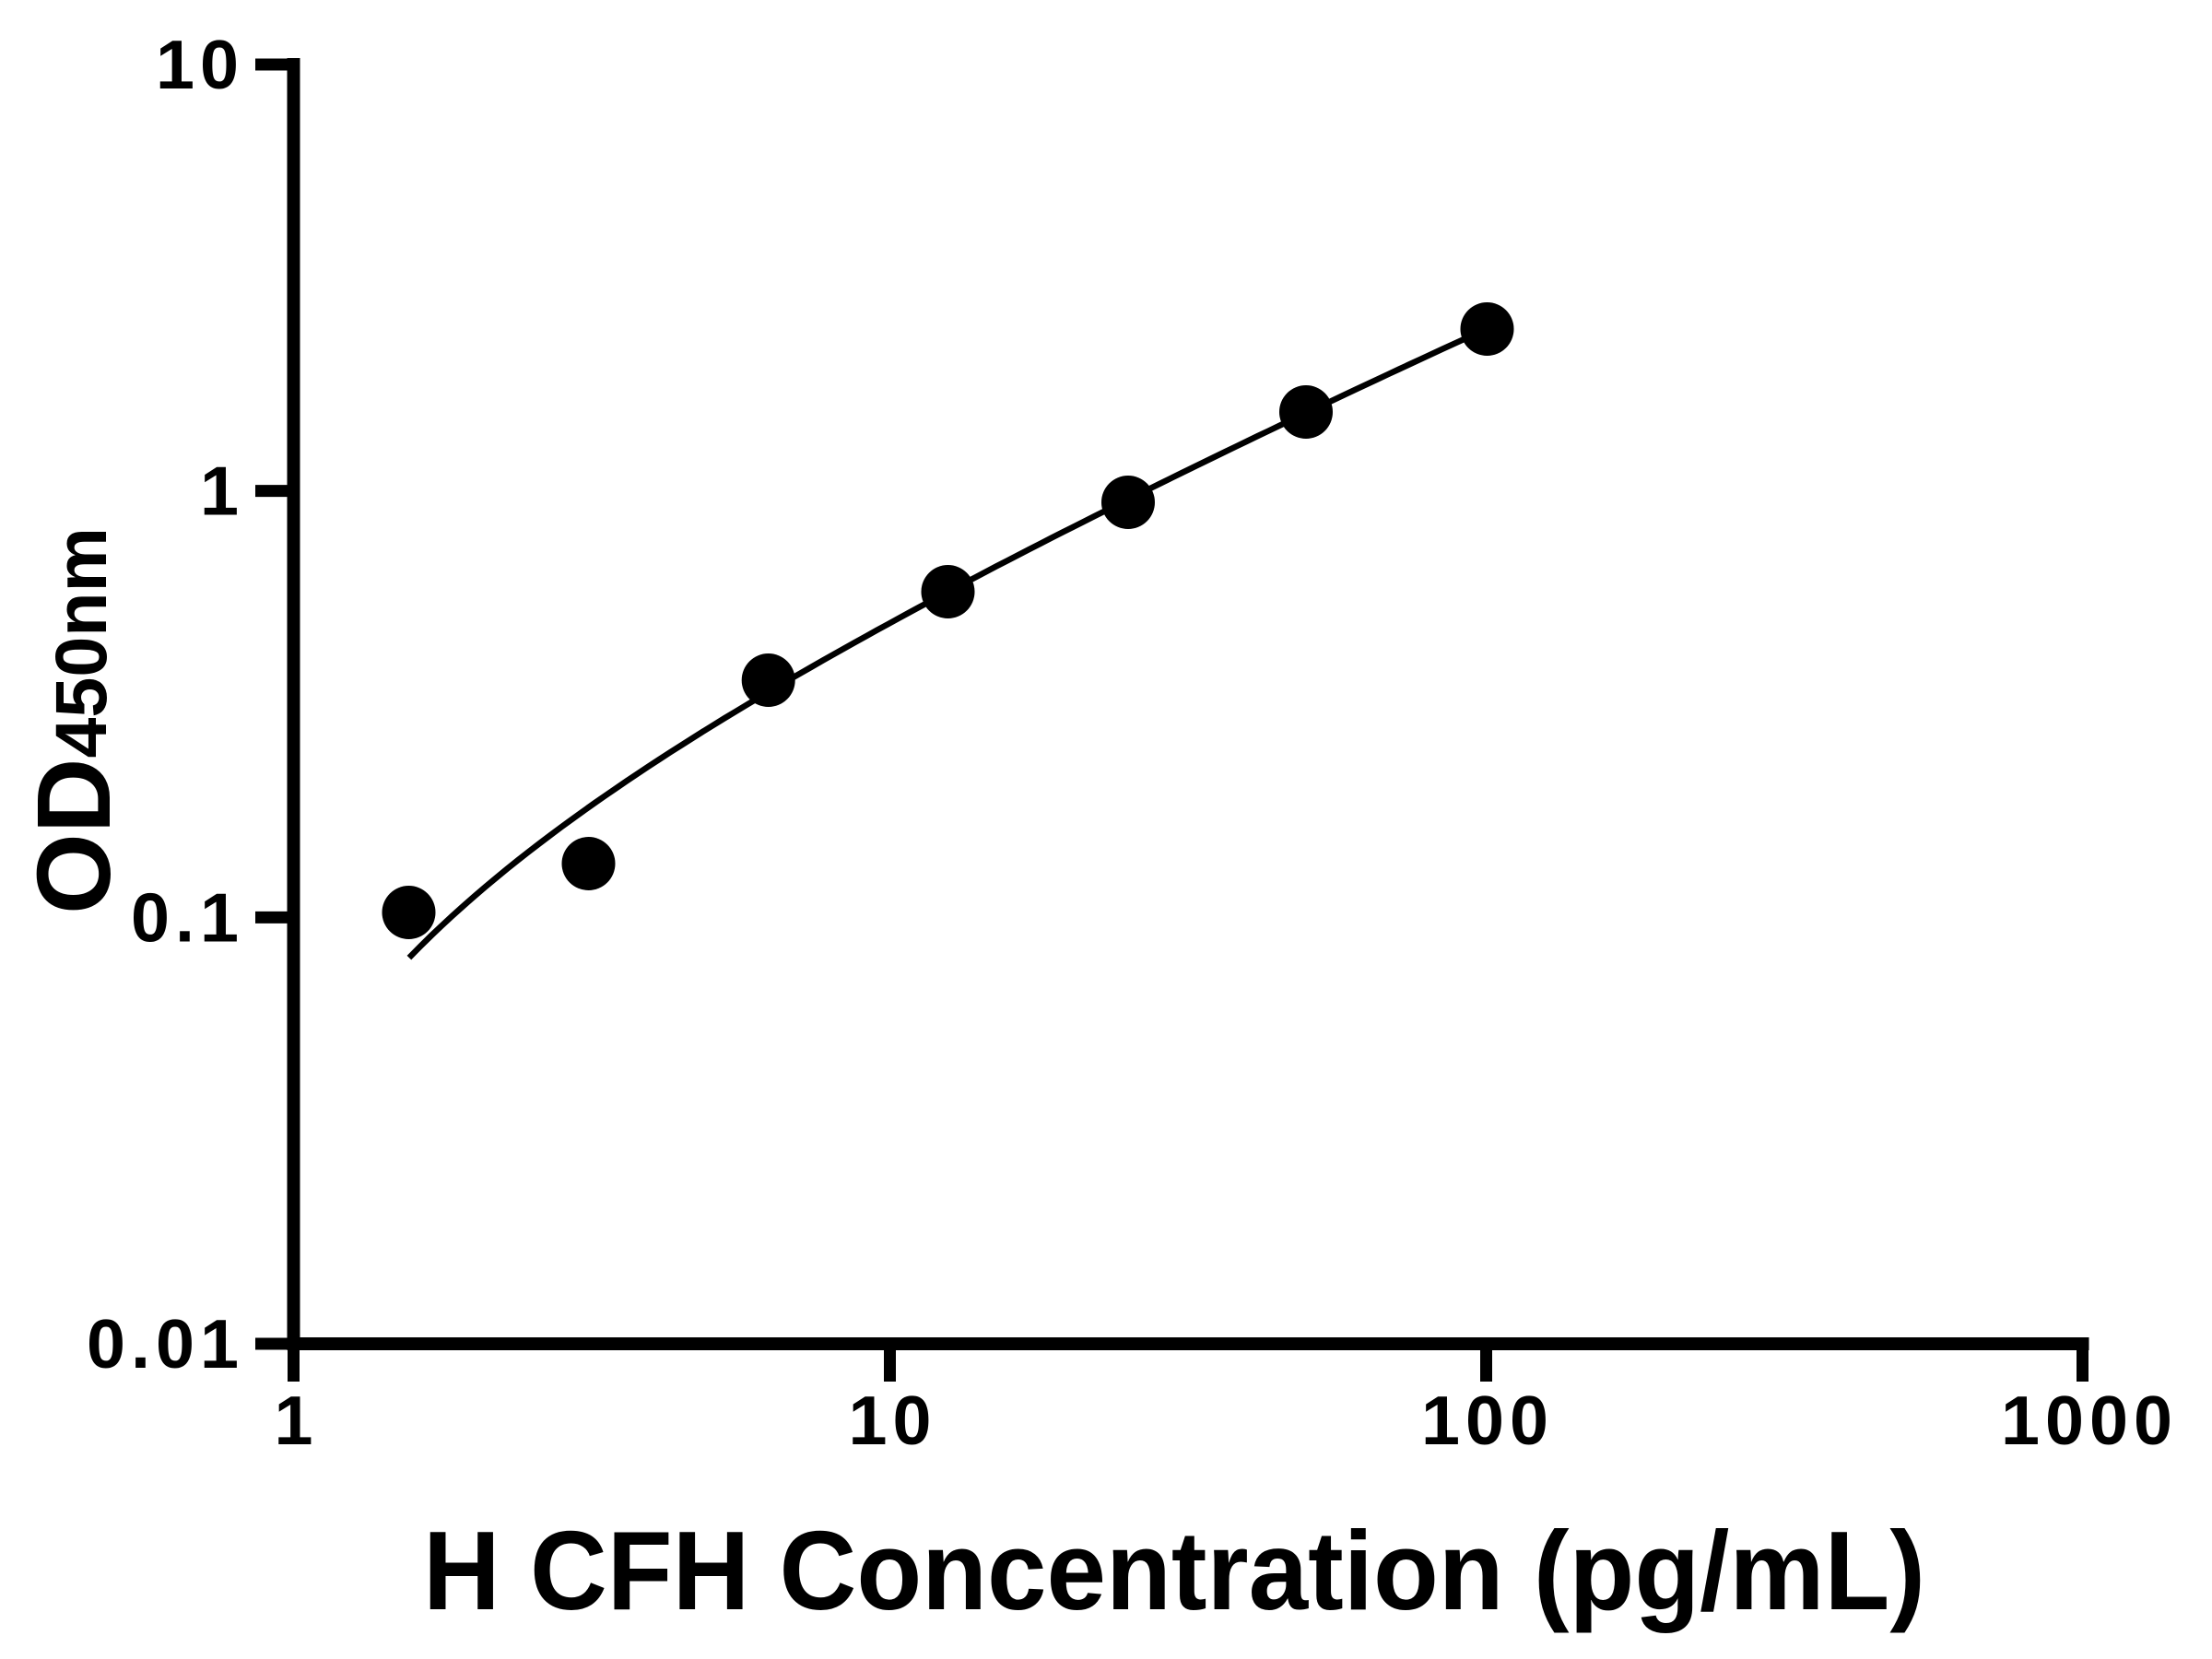 This screenshot has width=2212, height=1659. I want to click on svg-text: 0.1, so click(187, 917).